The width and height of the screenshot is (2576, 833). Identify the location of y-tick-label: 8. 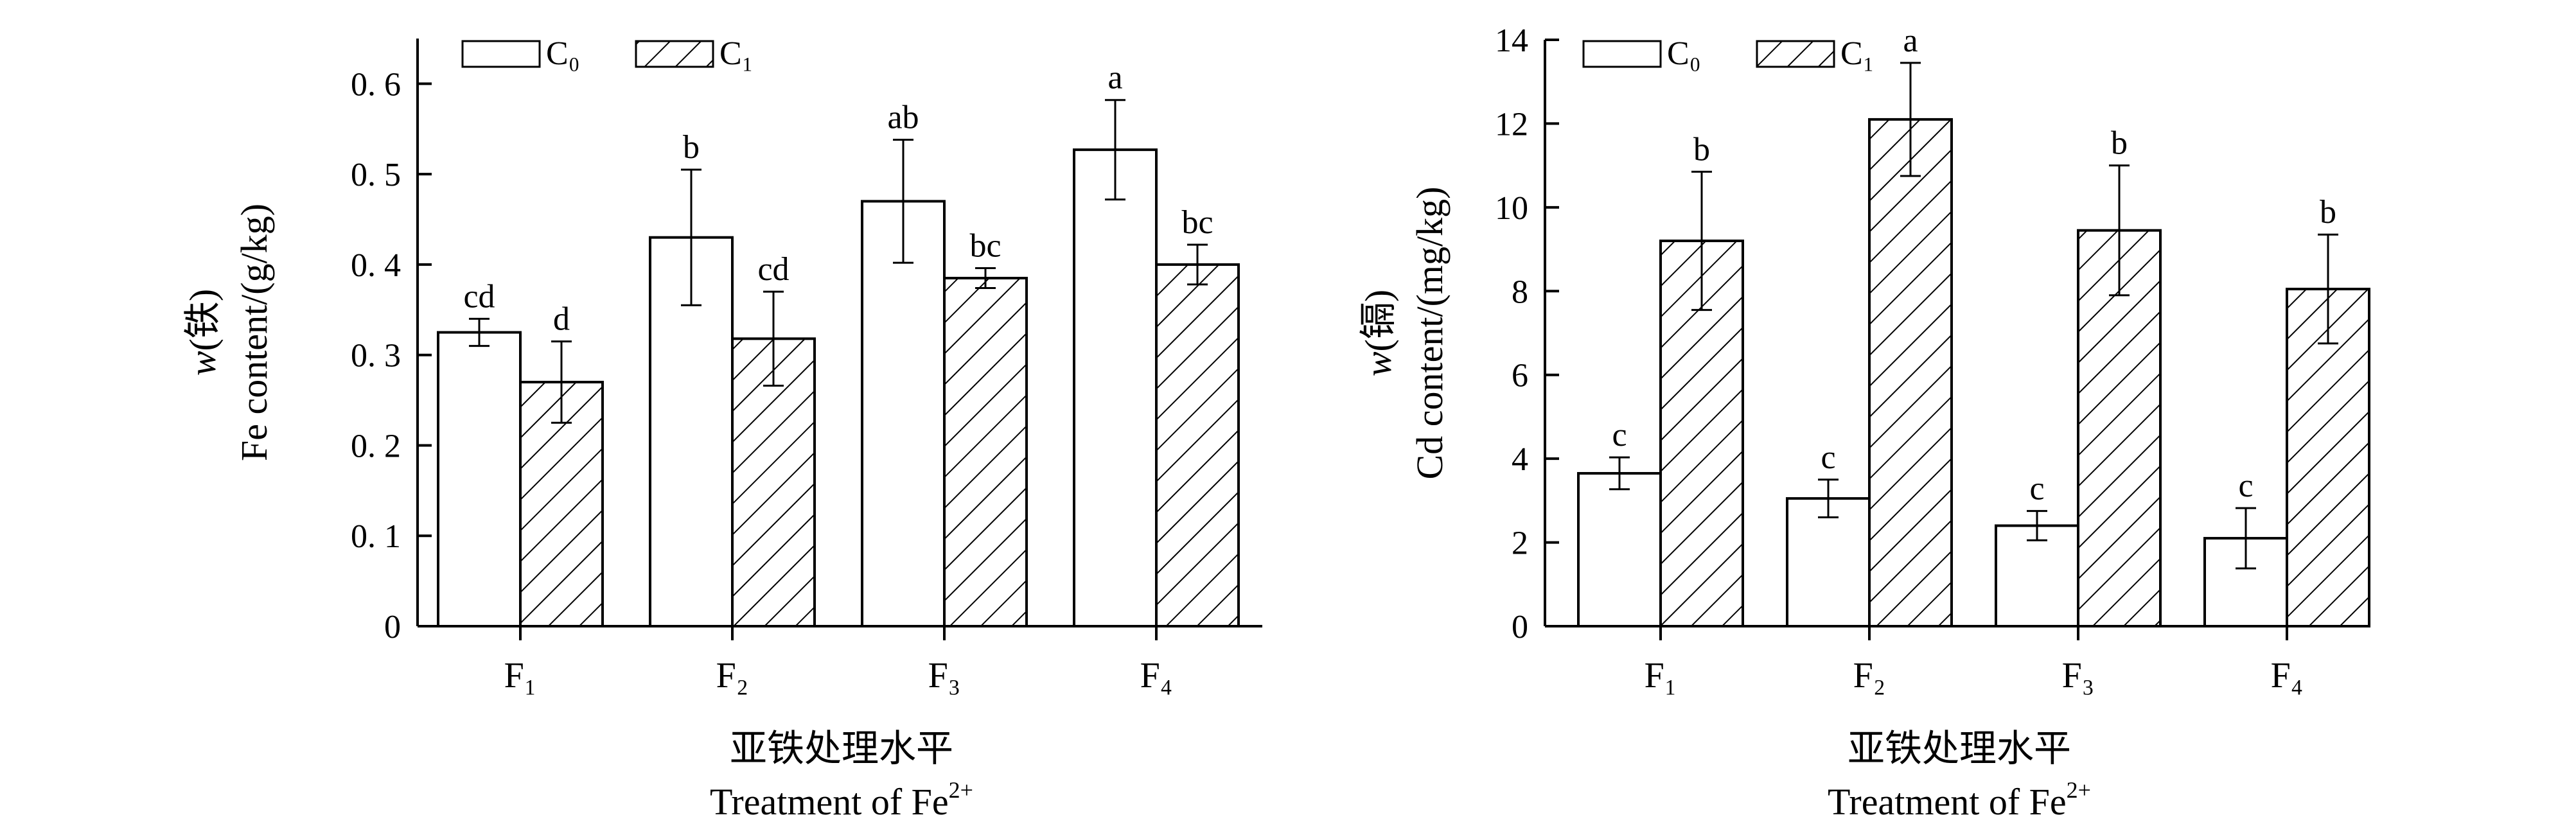
(1520, 292).